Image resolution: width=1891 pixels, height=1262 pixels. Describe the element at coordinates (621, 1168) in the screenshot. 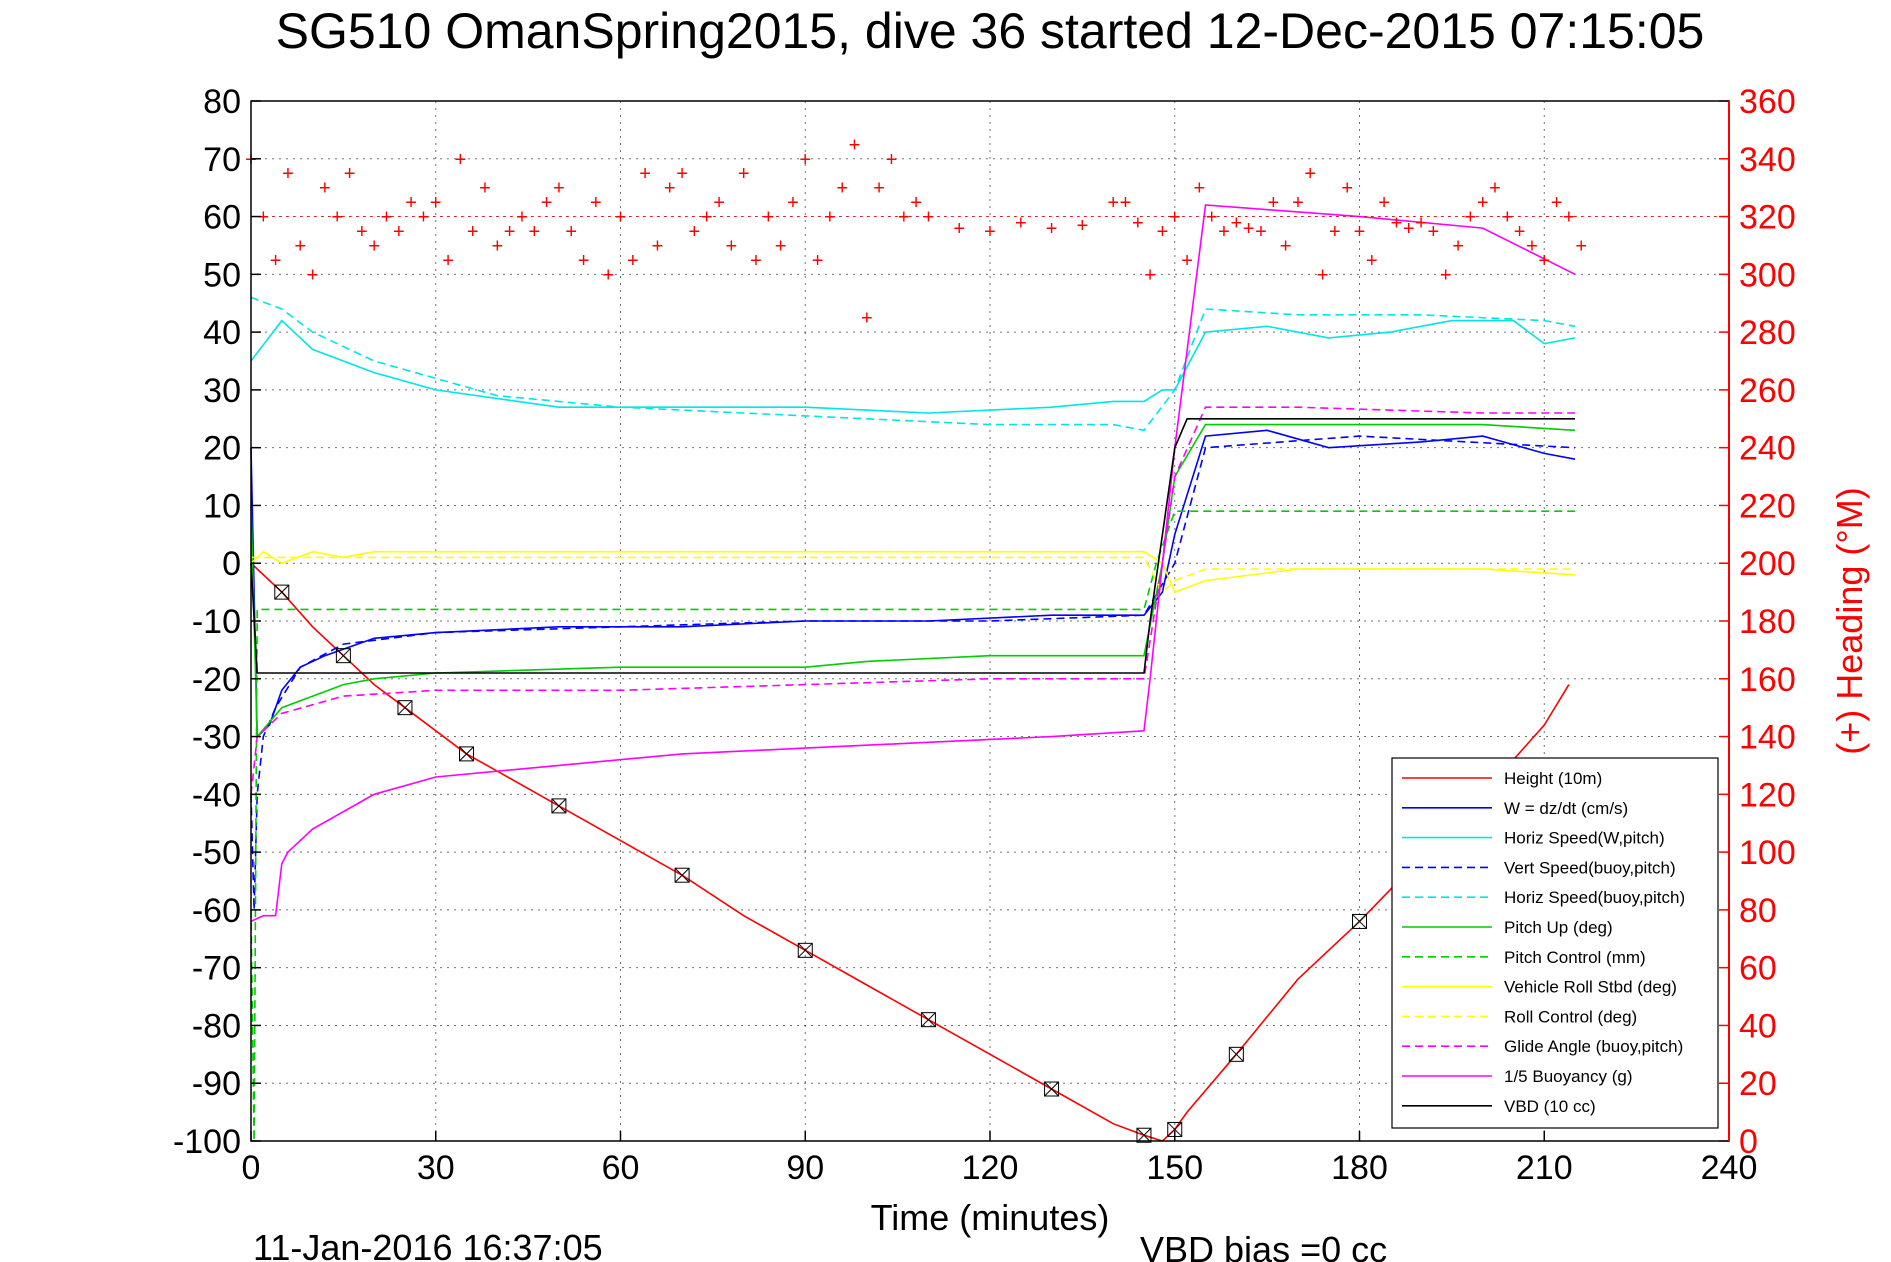

I see `x-tick-label: 60` at that location.